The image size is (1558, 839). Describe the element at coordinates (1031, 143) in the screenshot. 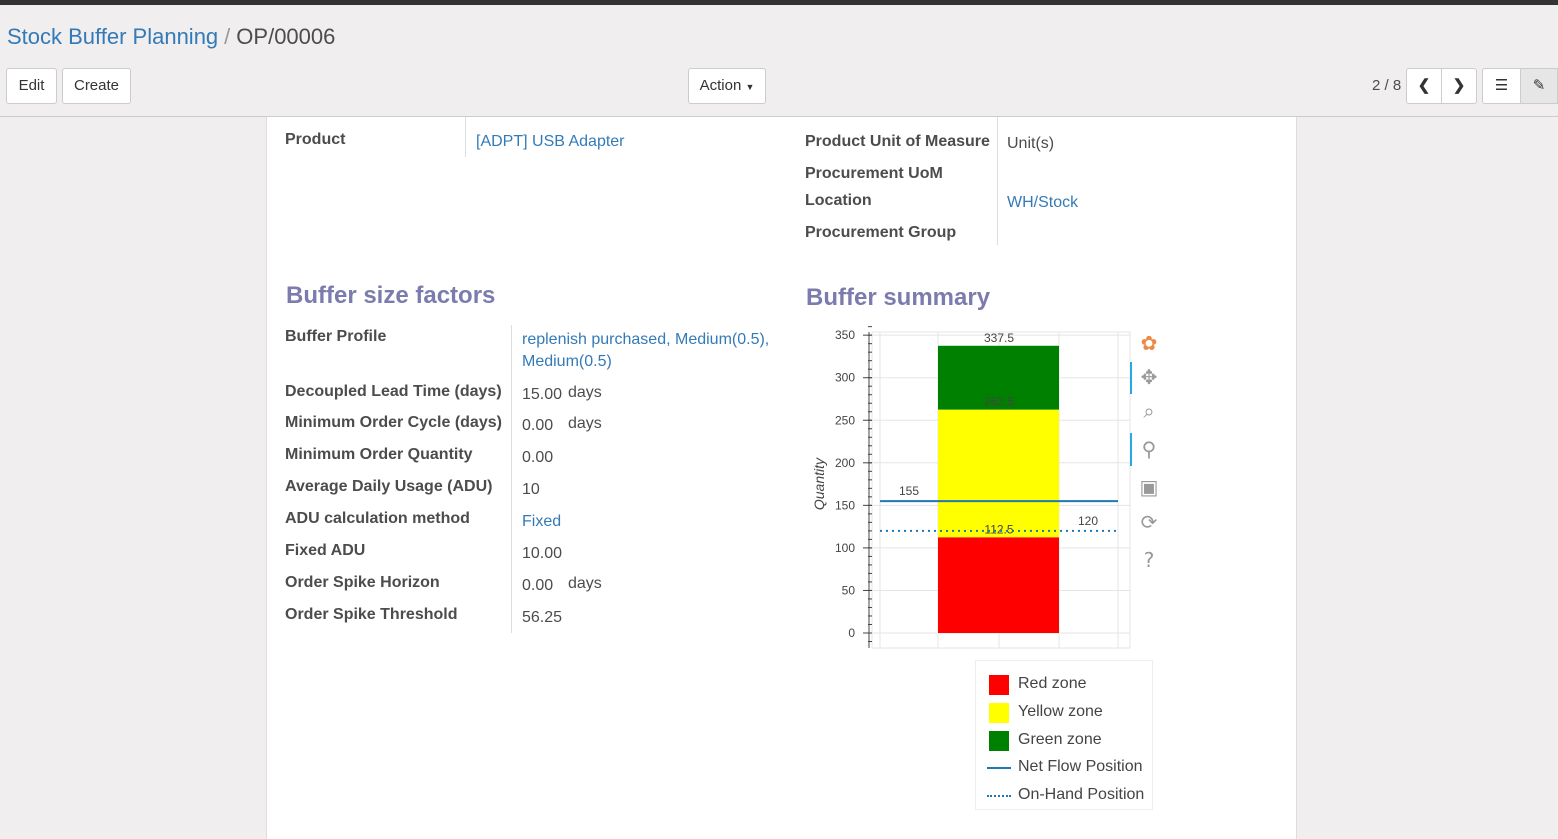

I see `uom-value: Unit(s)` at that location.